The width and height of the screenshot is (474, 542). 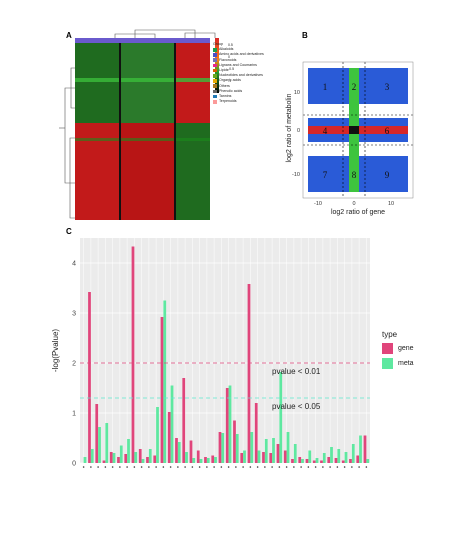 What do you see at coordinates (238, 86) in the screenshot?
I see `group-legend-item: Others` at bounding box center [238, 86].